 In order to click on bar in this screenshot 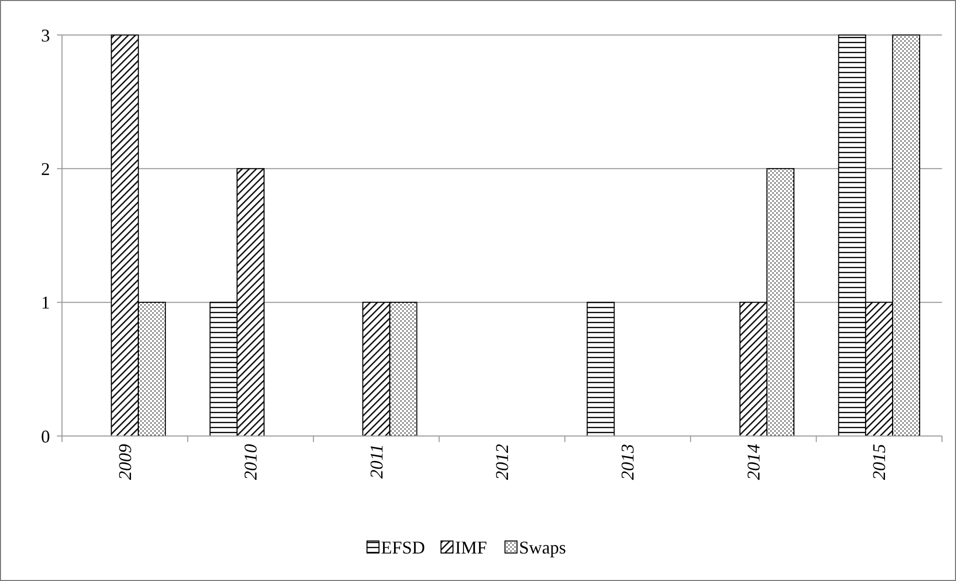, I will do `click(600, 369)`.